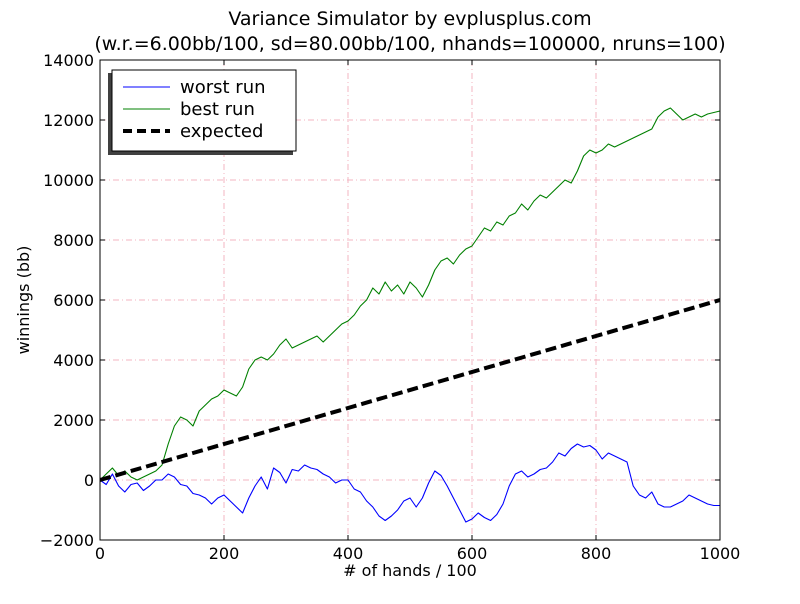 The image size is (800, 604). I want to click on y-tick-label: 4000, so click(73, 360).